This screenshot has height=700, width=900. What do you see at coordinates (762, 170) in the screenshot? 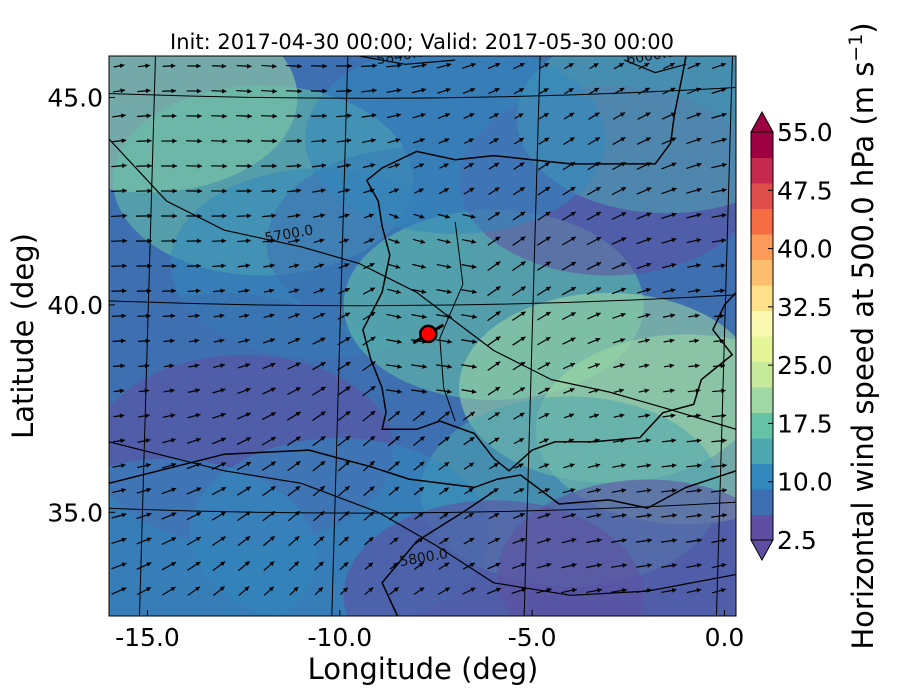
I see `colorbar-segment` at bounding box center [762, 170].